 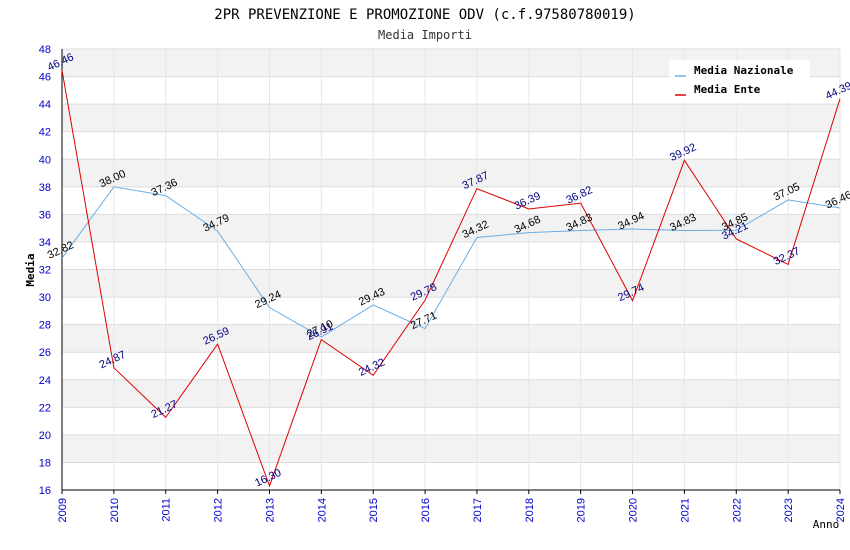 What do you see at coordinates (426, 510) in the screenshot?
I see `x-tick-label: 2016` at bounding box center [426, 510].